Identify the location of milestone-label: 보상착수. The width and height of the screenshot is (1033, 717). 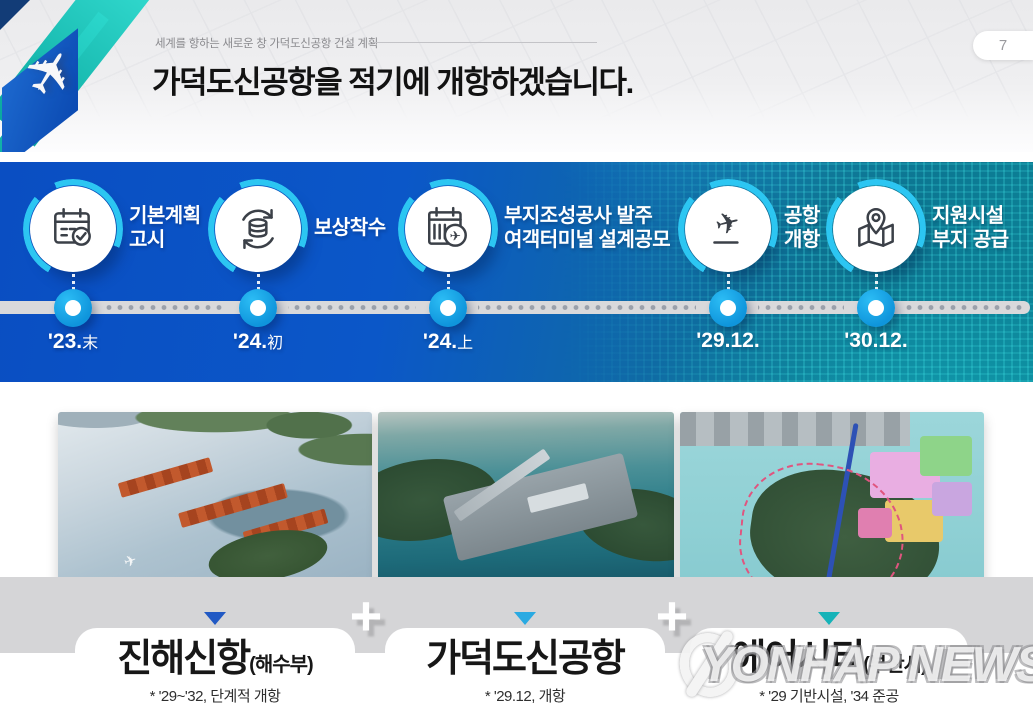
(350, 228).